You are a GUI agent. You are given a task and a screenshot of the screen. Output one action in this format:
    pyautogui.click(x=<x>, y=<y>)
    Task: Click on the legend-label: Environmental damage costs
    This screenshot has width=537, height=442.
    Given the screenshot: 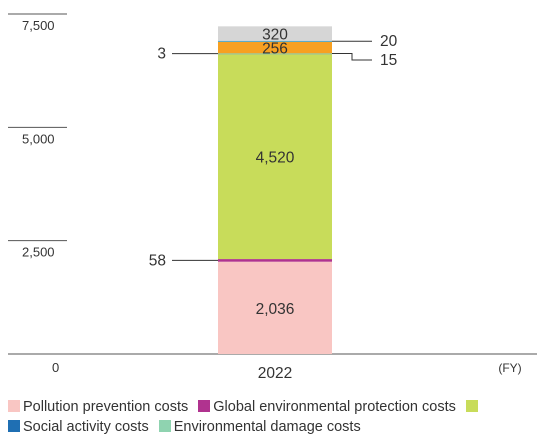 What is the action you would take?
    pyautogui.click(x=267, y=427)
    